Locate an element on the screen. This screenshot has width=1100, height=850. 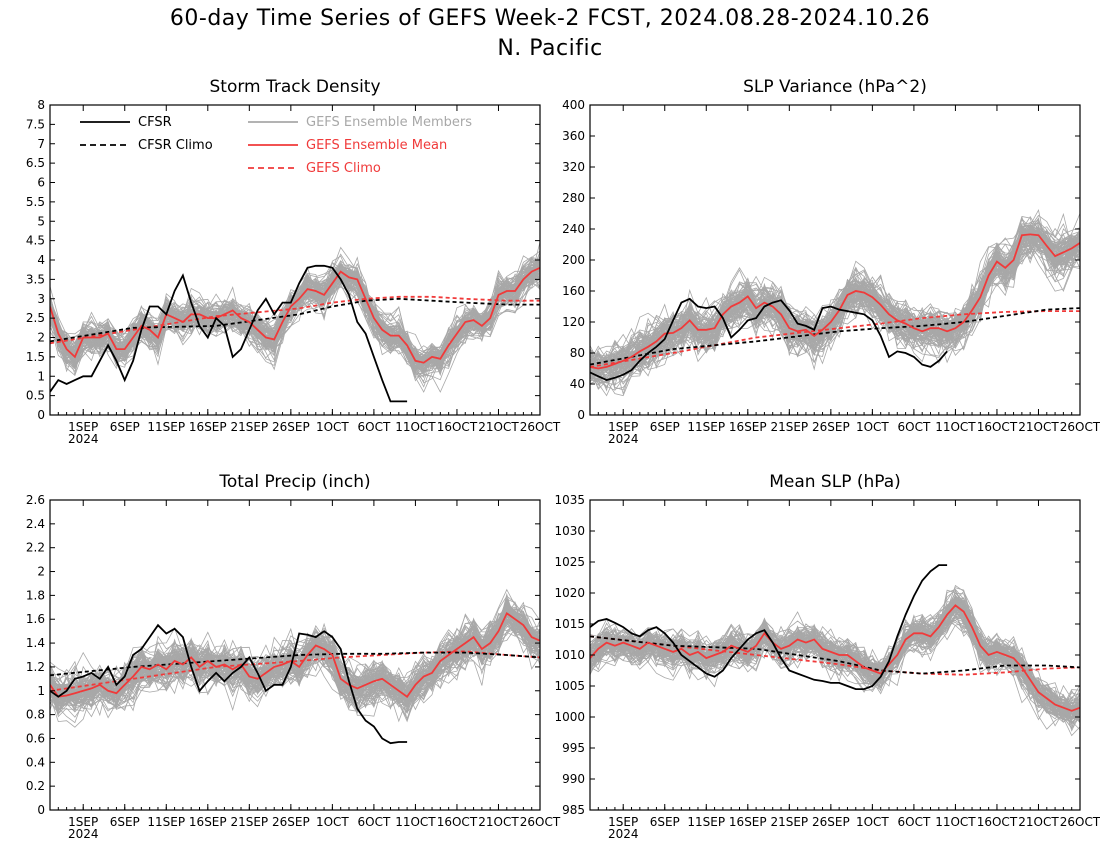
y-tick-label: 1.4 is located at coordinates (35, 643).